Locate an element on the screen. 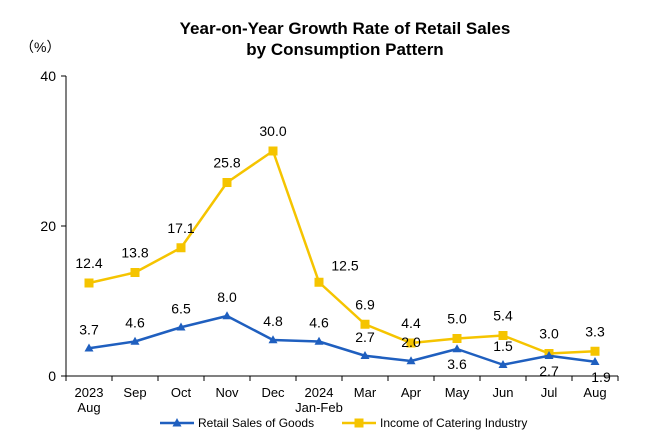 This screenshot has height=440, width=660. catering-data-label: 12.4 is located at coordinates (88, 263).